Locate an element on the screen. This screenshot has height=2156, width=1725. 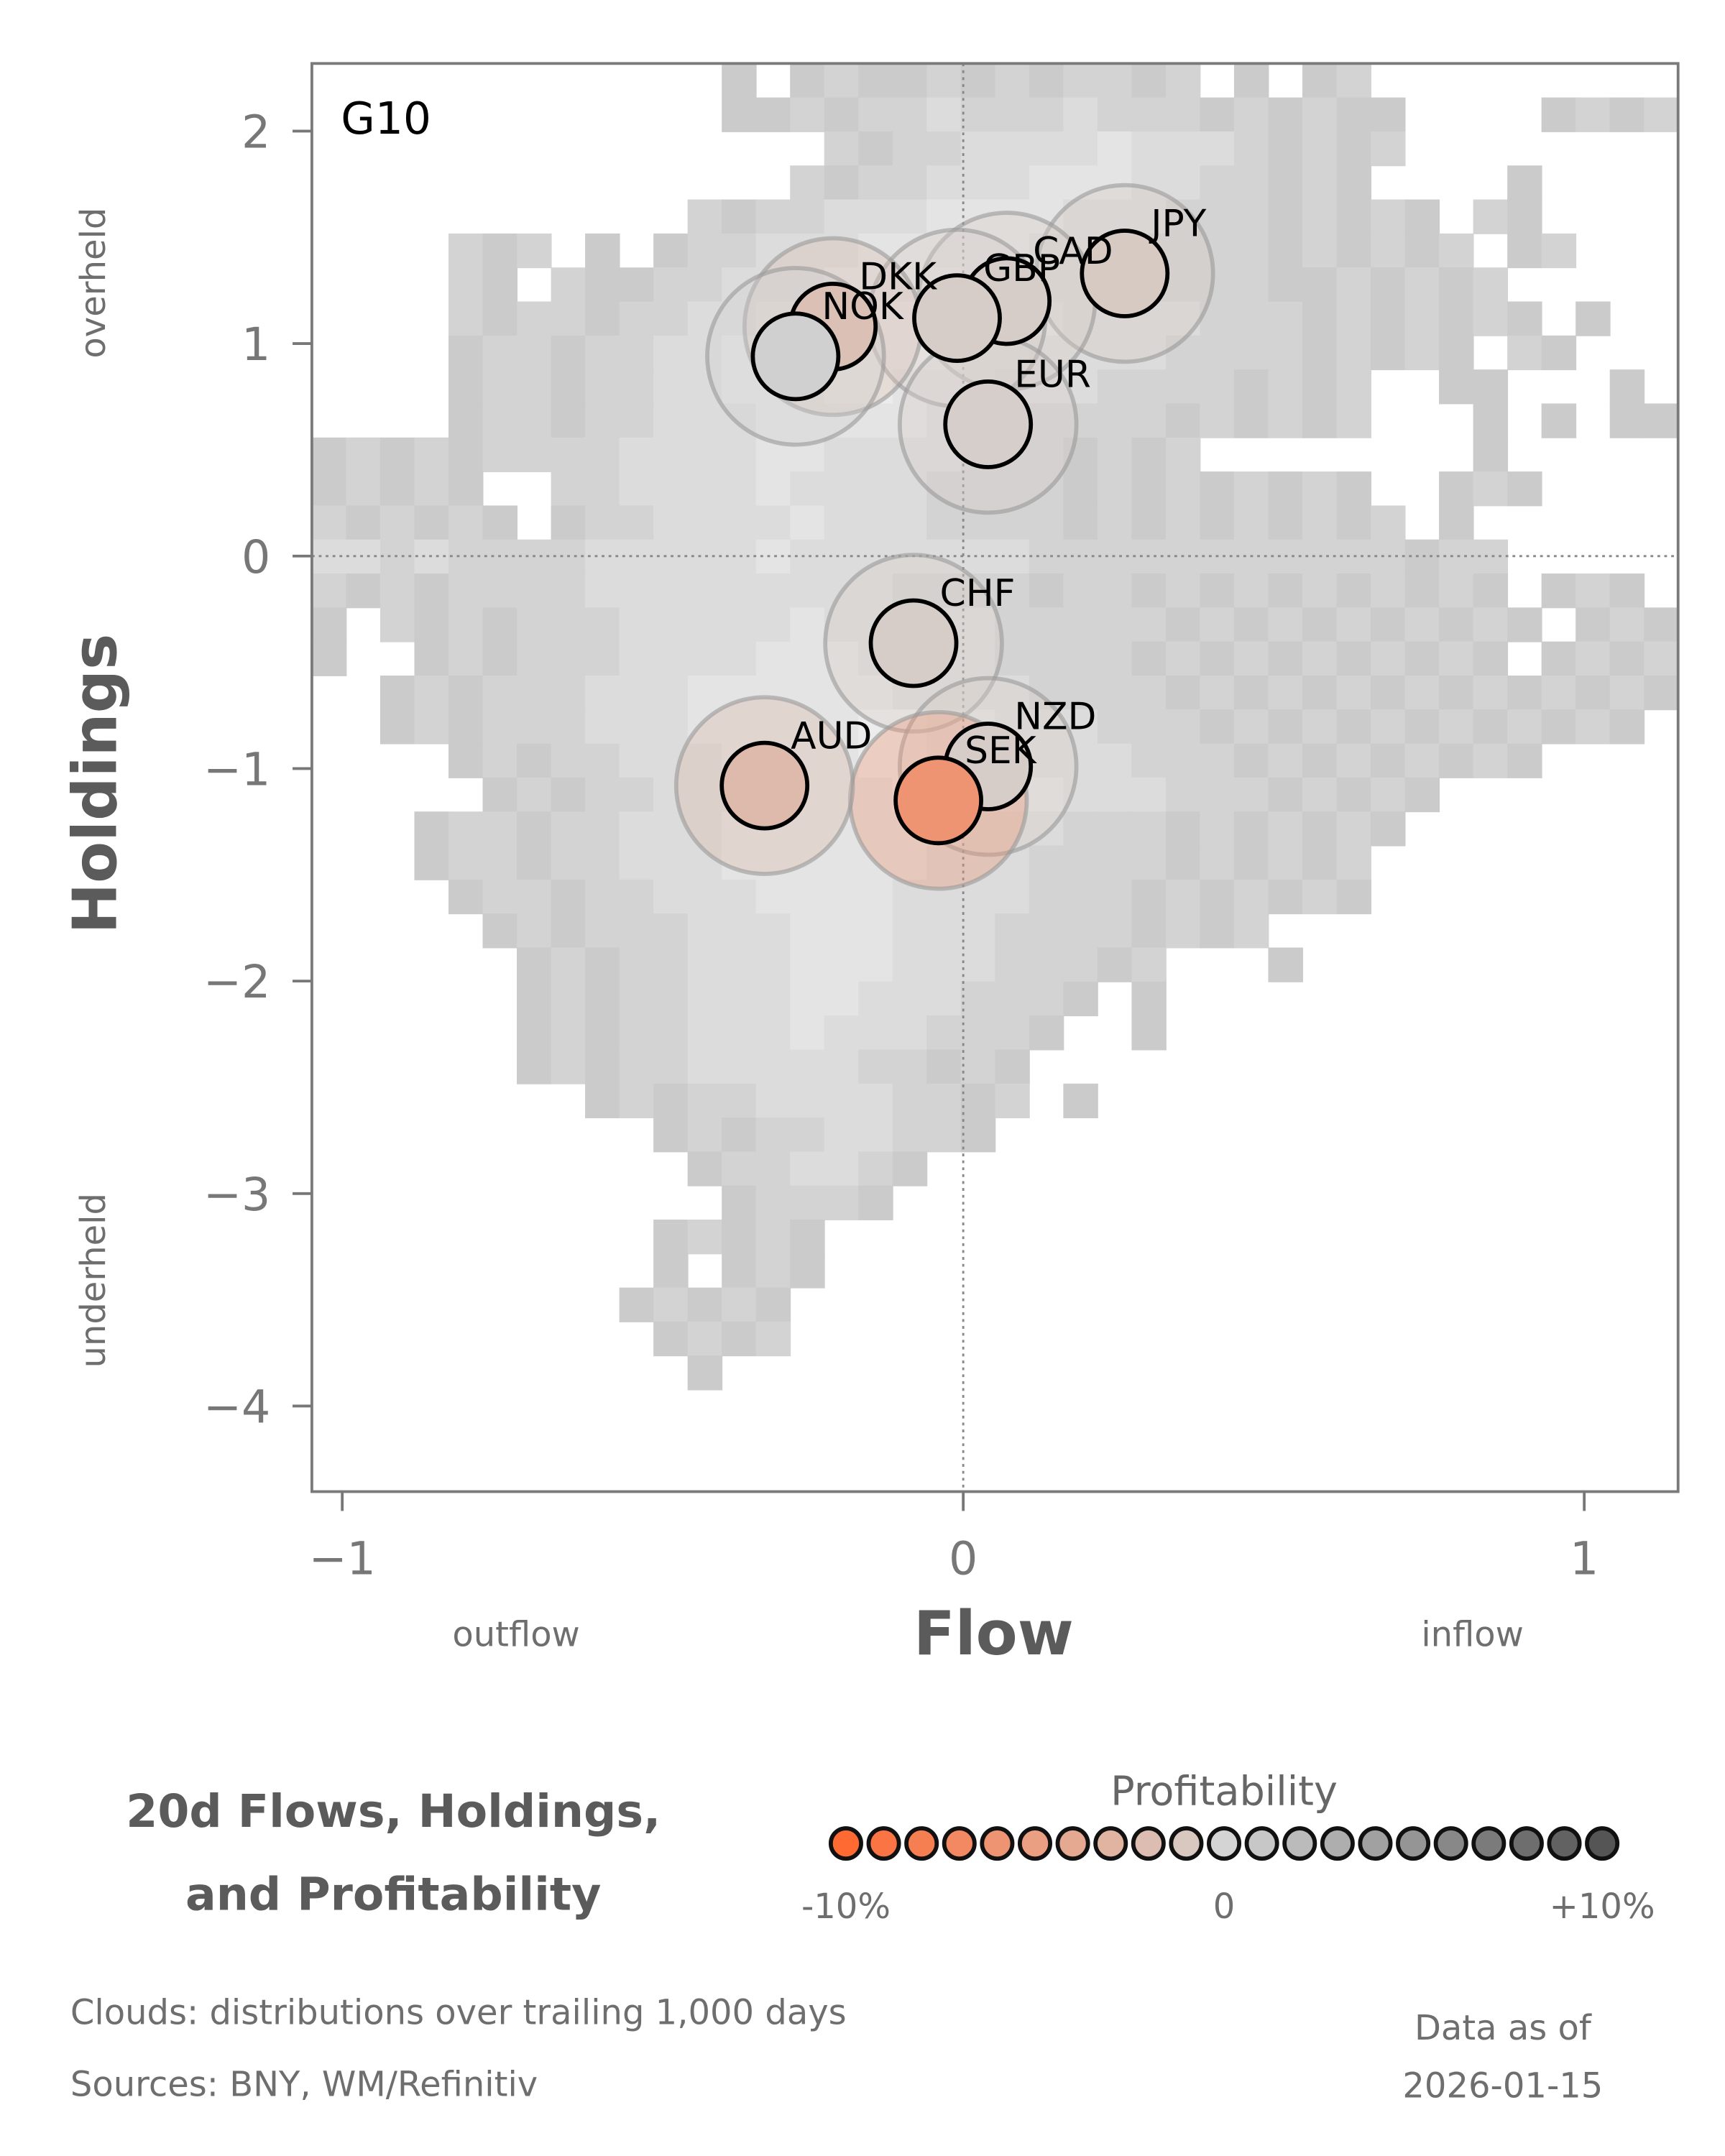
point-label-jpy: JPY is located at coordinates (1177, 224).